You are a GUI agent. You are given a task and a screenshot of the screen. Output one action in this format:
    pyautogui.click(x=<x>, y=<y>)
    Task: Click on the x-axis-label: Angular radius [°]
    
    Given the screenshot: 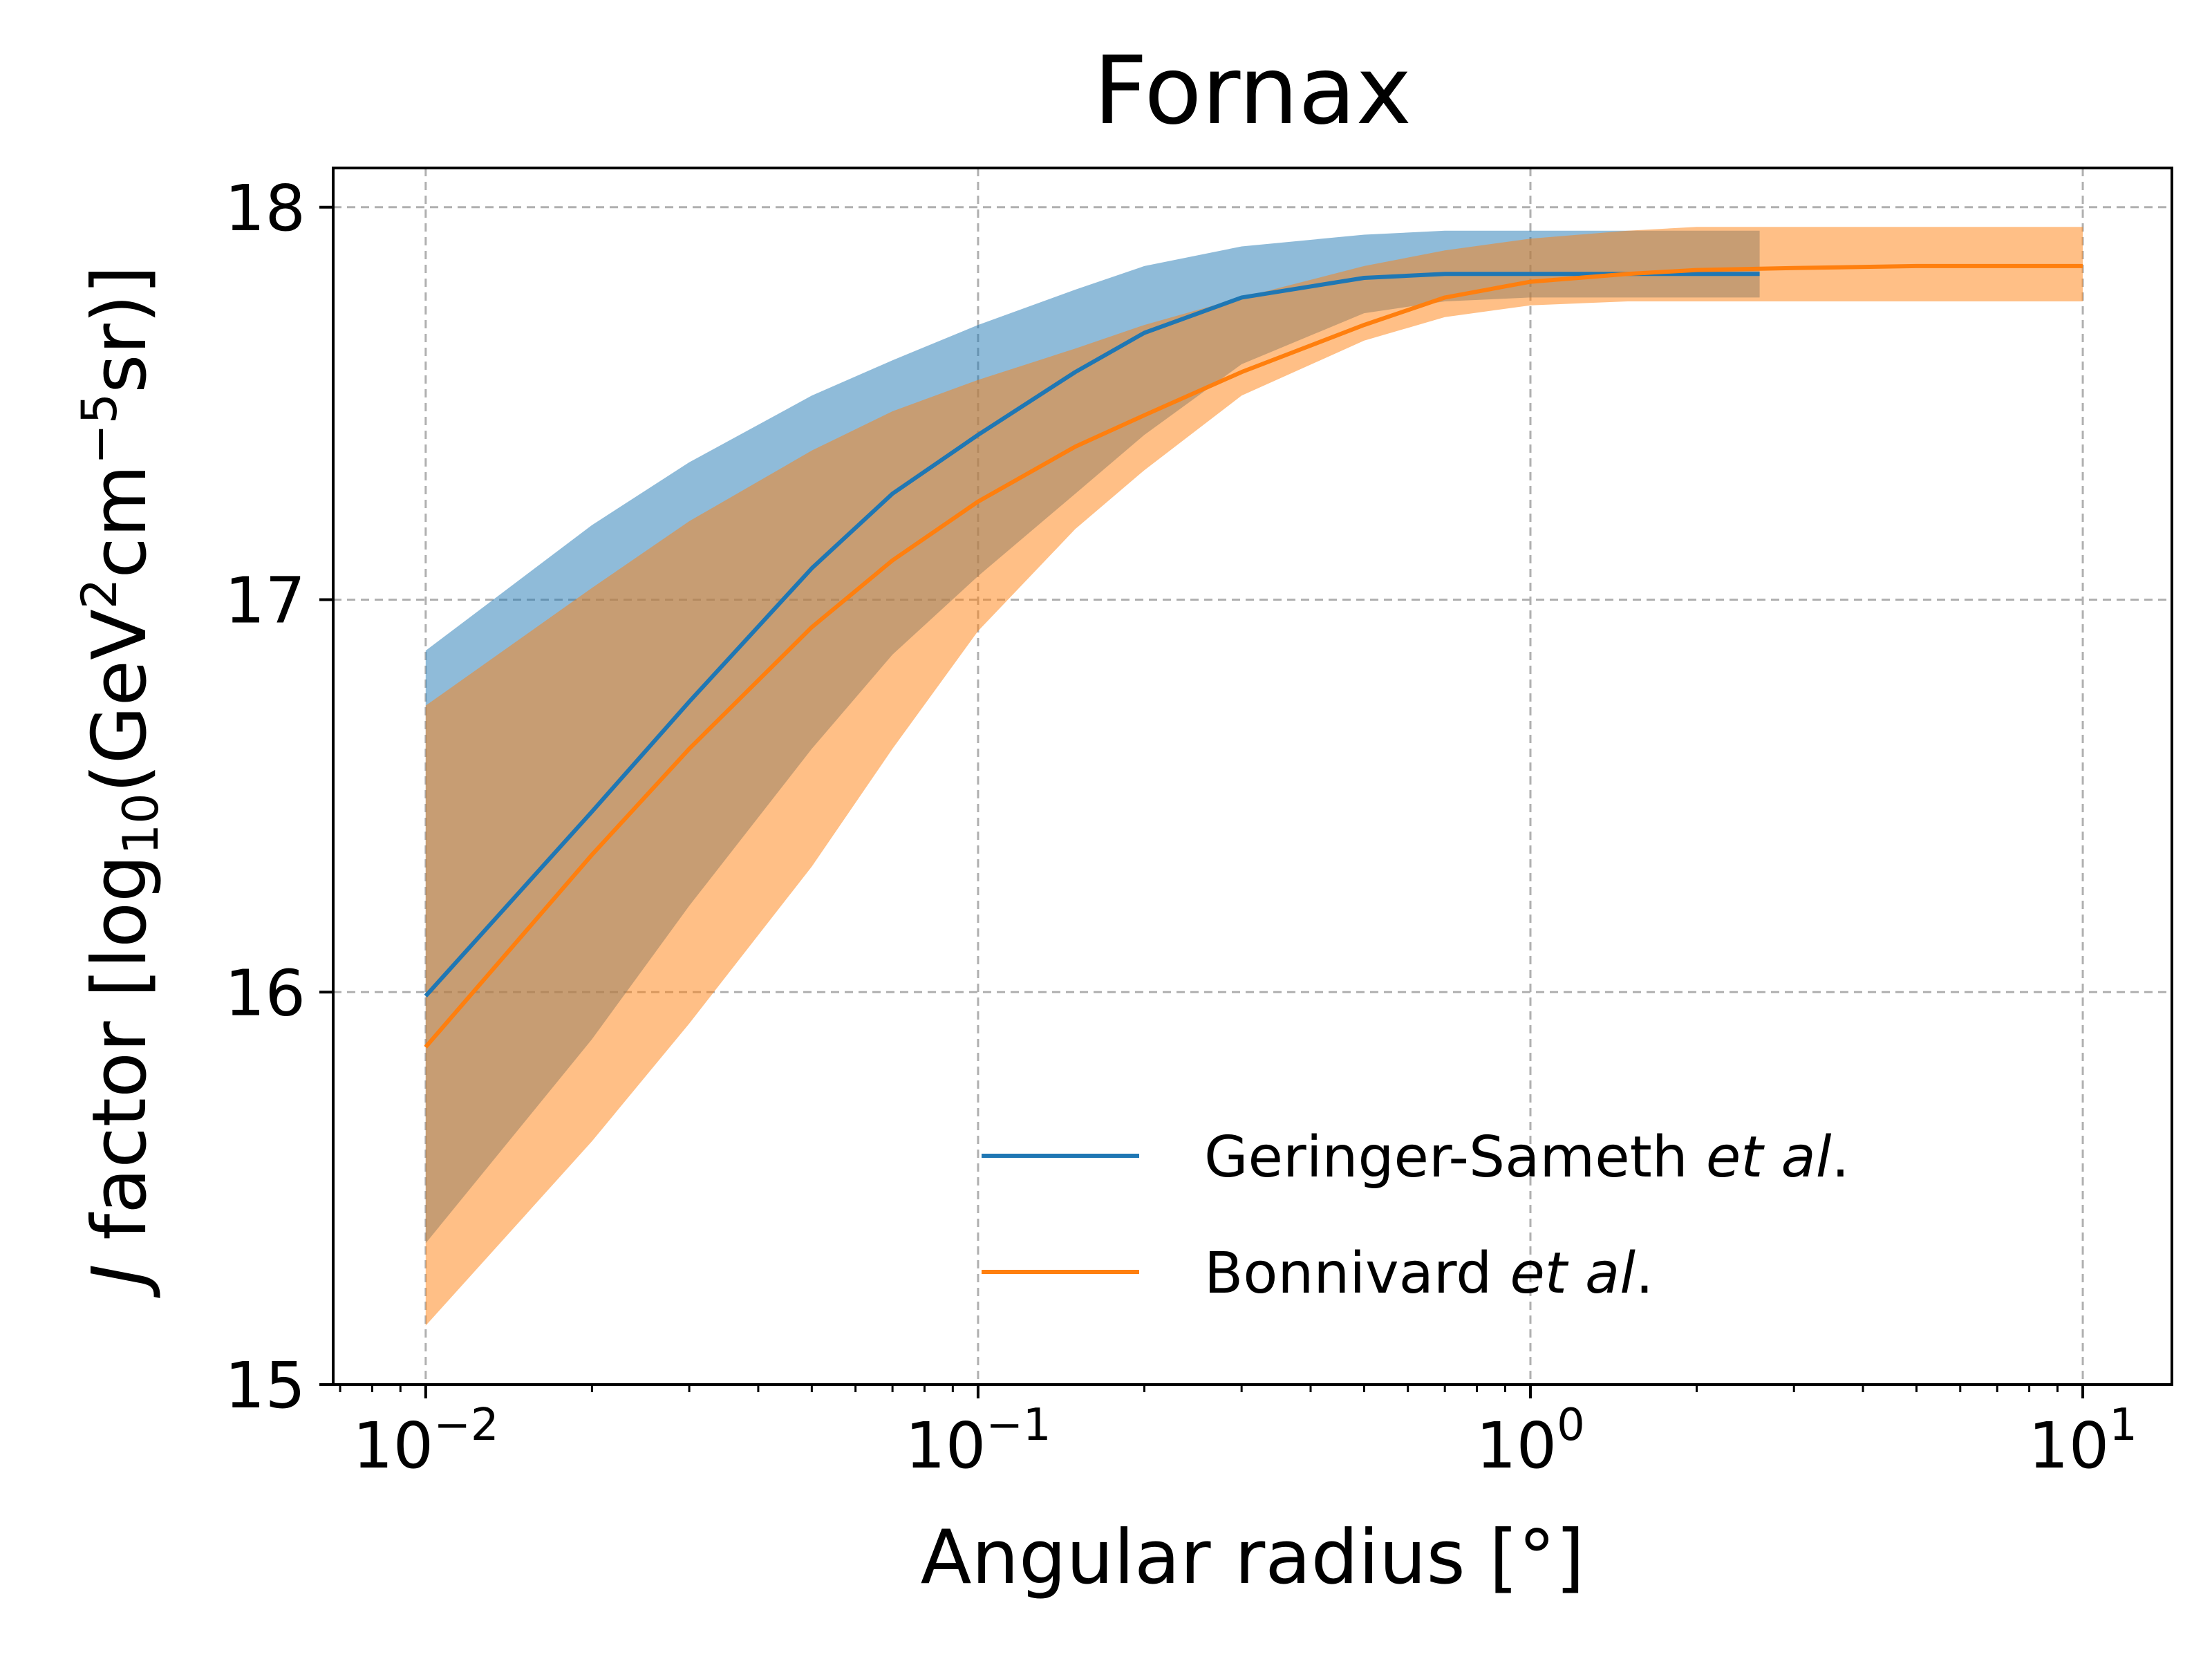 What is the action you would take?
    pyautogui.click(x=1253, y=1558)
    